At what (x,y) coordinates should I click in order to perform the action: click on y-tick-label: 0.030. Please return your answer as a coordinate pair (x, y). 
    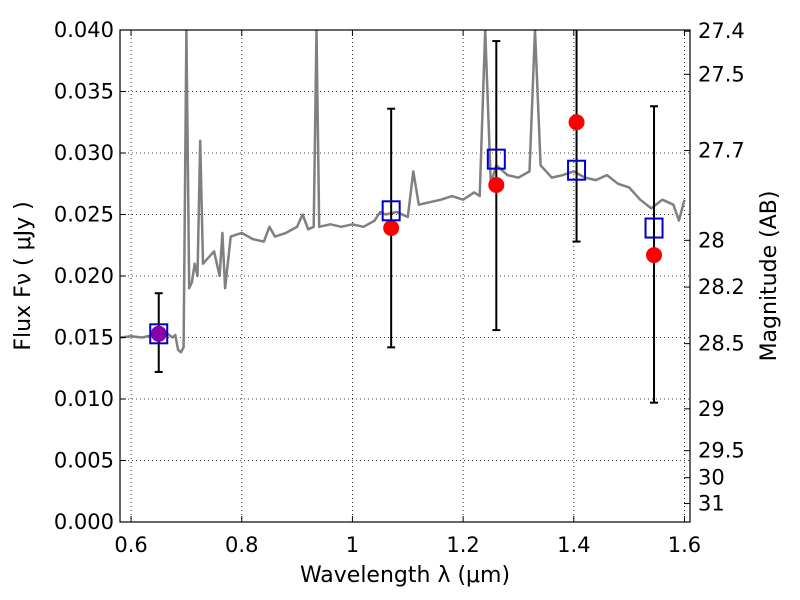
    Looking at the image, I should click on (84, 153).